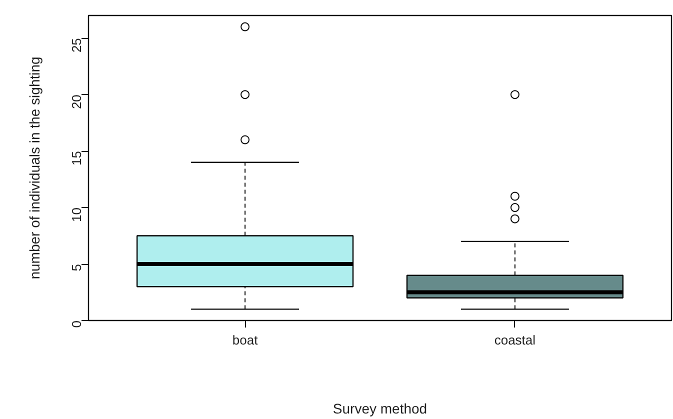 The height and width of the screenshot is (419, 673). Describe the element at coordinates (245, 340) in the screenshot. I see `x-tick-label: boat` at that location.